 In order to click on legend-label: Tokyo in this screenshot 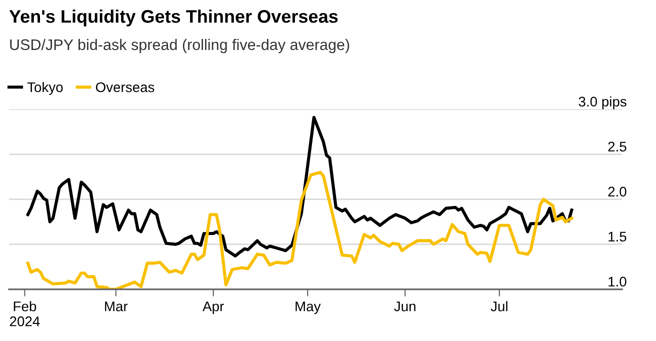, I will do `click(45, 88)`.